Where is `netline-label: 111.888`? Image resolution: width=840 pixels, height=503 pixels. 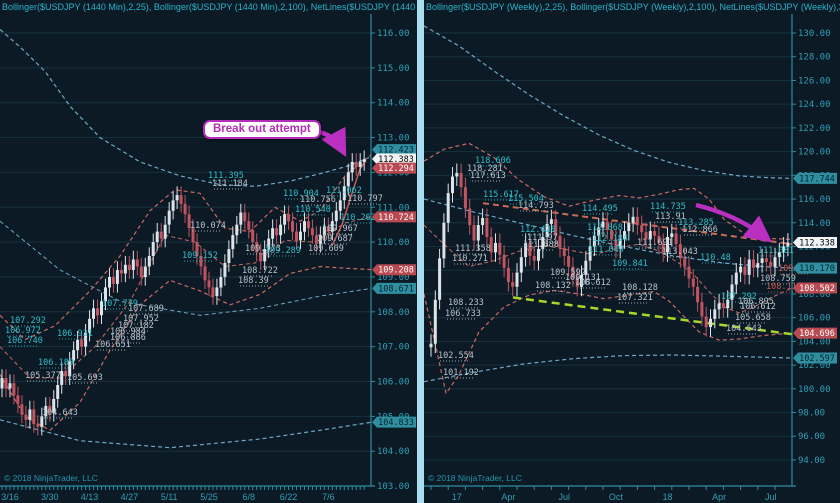 netline-label: 111.888 is located at coordinates (541, 245).